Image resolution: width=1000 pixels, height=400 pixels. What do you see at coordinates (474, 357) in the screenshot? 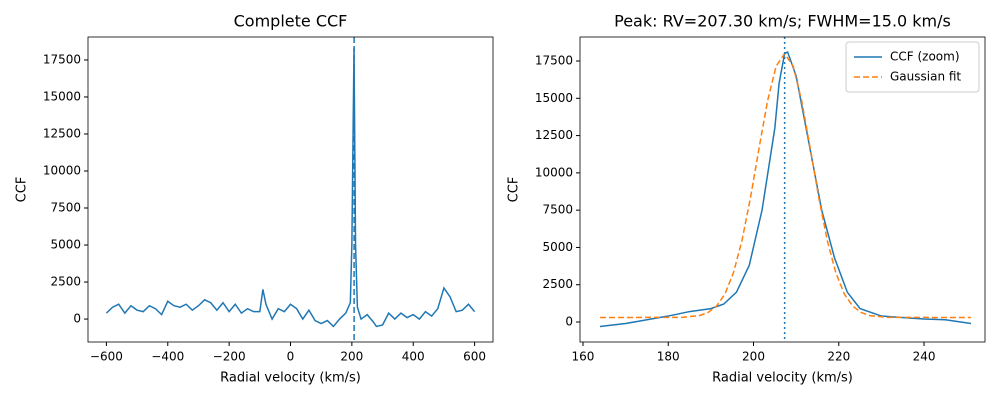
I see `x-tick-label: 600` at bounding box center [474, 357].